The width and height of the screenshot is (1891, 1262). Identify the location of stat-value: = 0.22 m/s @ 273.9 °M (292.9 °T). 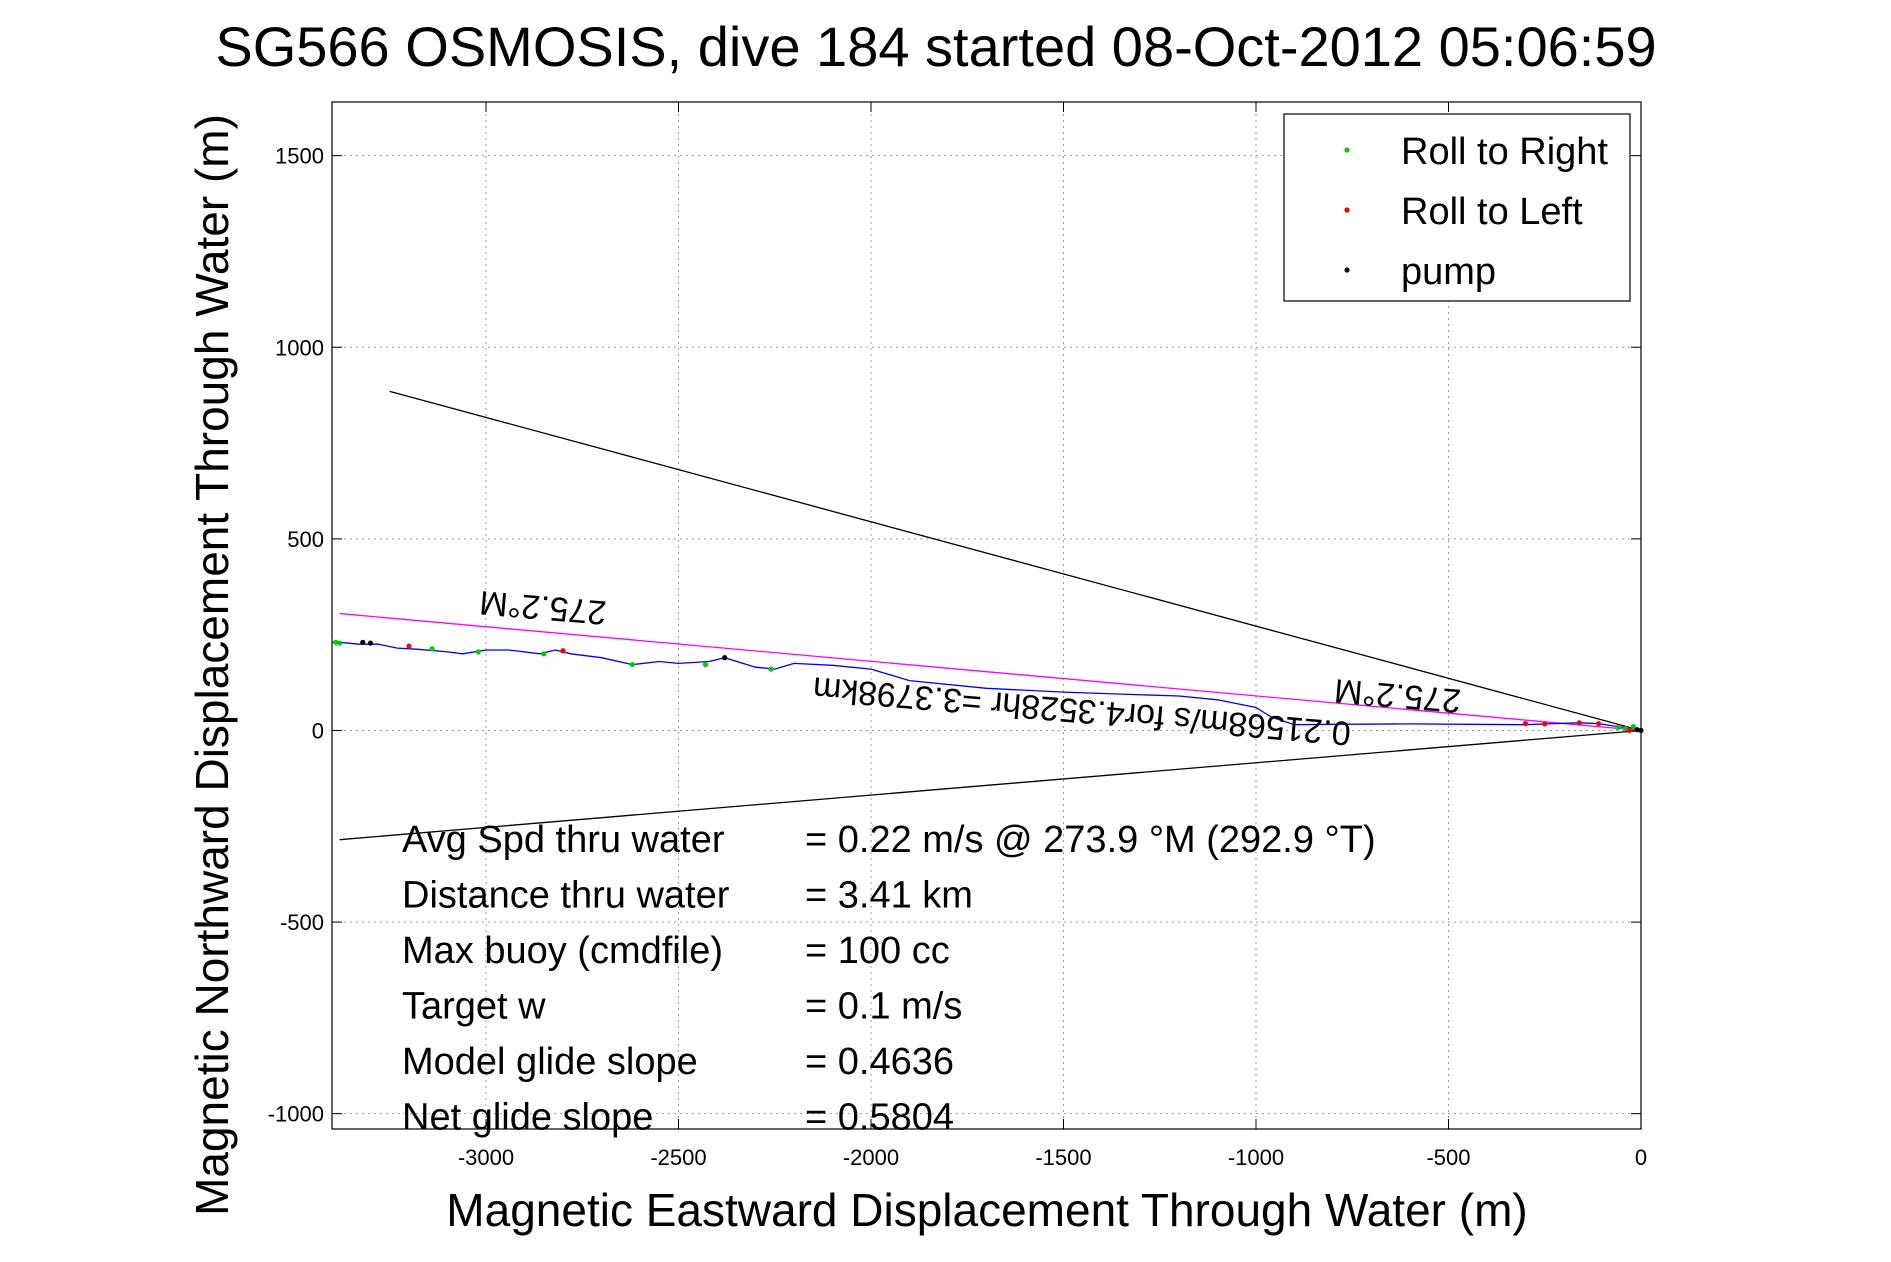
(1090, 840).